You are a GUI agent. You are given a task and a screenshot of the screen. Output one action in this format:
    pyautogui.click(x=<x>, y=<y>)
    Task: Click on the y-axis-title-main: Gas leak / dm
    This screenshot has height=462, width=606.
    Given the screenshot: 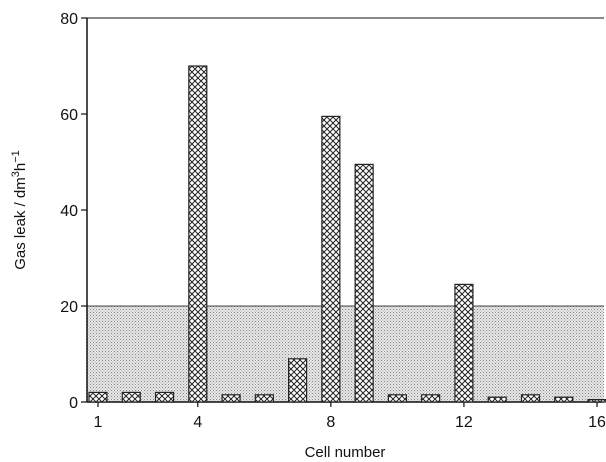 What is the action you would take?
    pyautogui.click(x=20, y=223)
    